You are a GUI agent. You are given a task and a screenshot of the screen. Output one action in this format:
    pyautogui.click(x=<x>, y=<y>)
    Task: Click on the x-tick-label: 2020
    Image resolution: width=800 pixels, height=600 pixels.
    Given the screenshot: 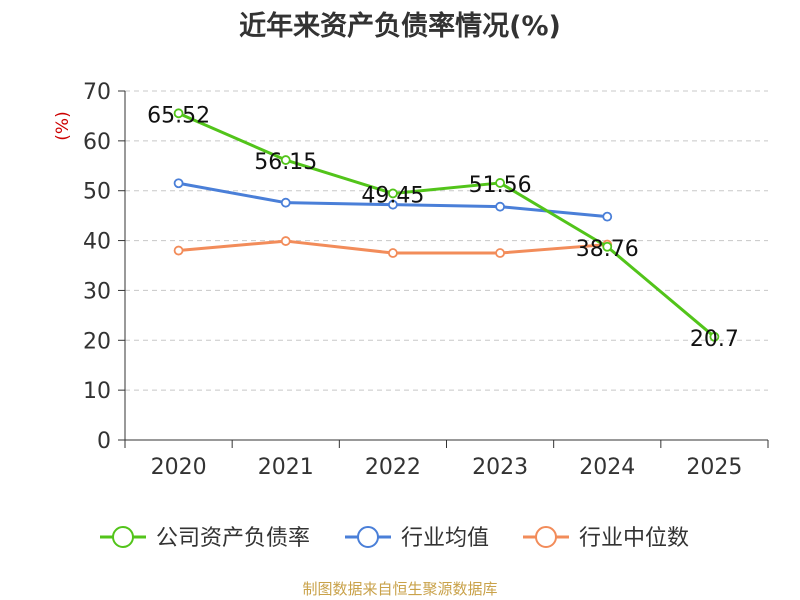 What is the action you would take?
    pyautogui.click(x=179, y=467)
    